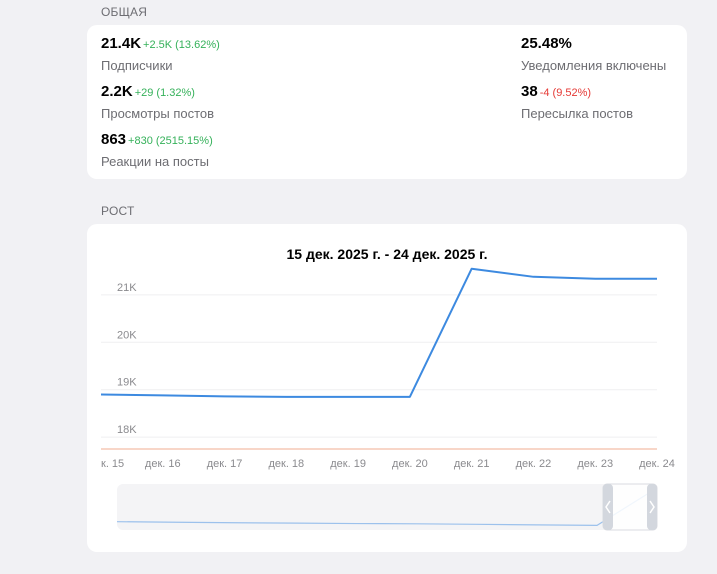 Image resolution: width=717 pixels, height=574 pixels. I want to click on x-tick-label: дек. 20, so click(410, 464).